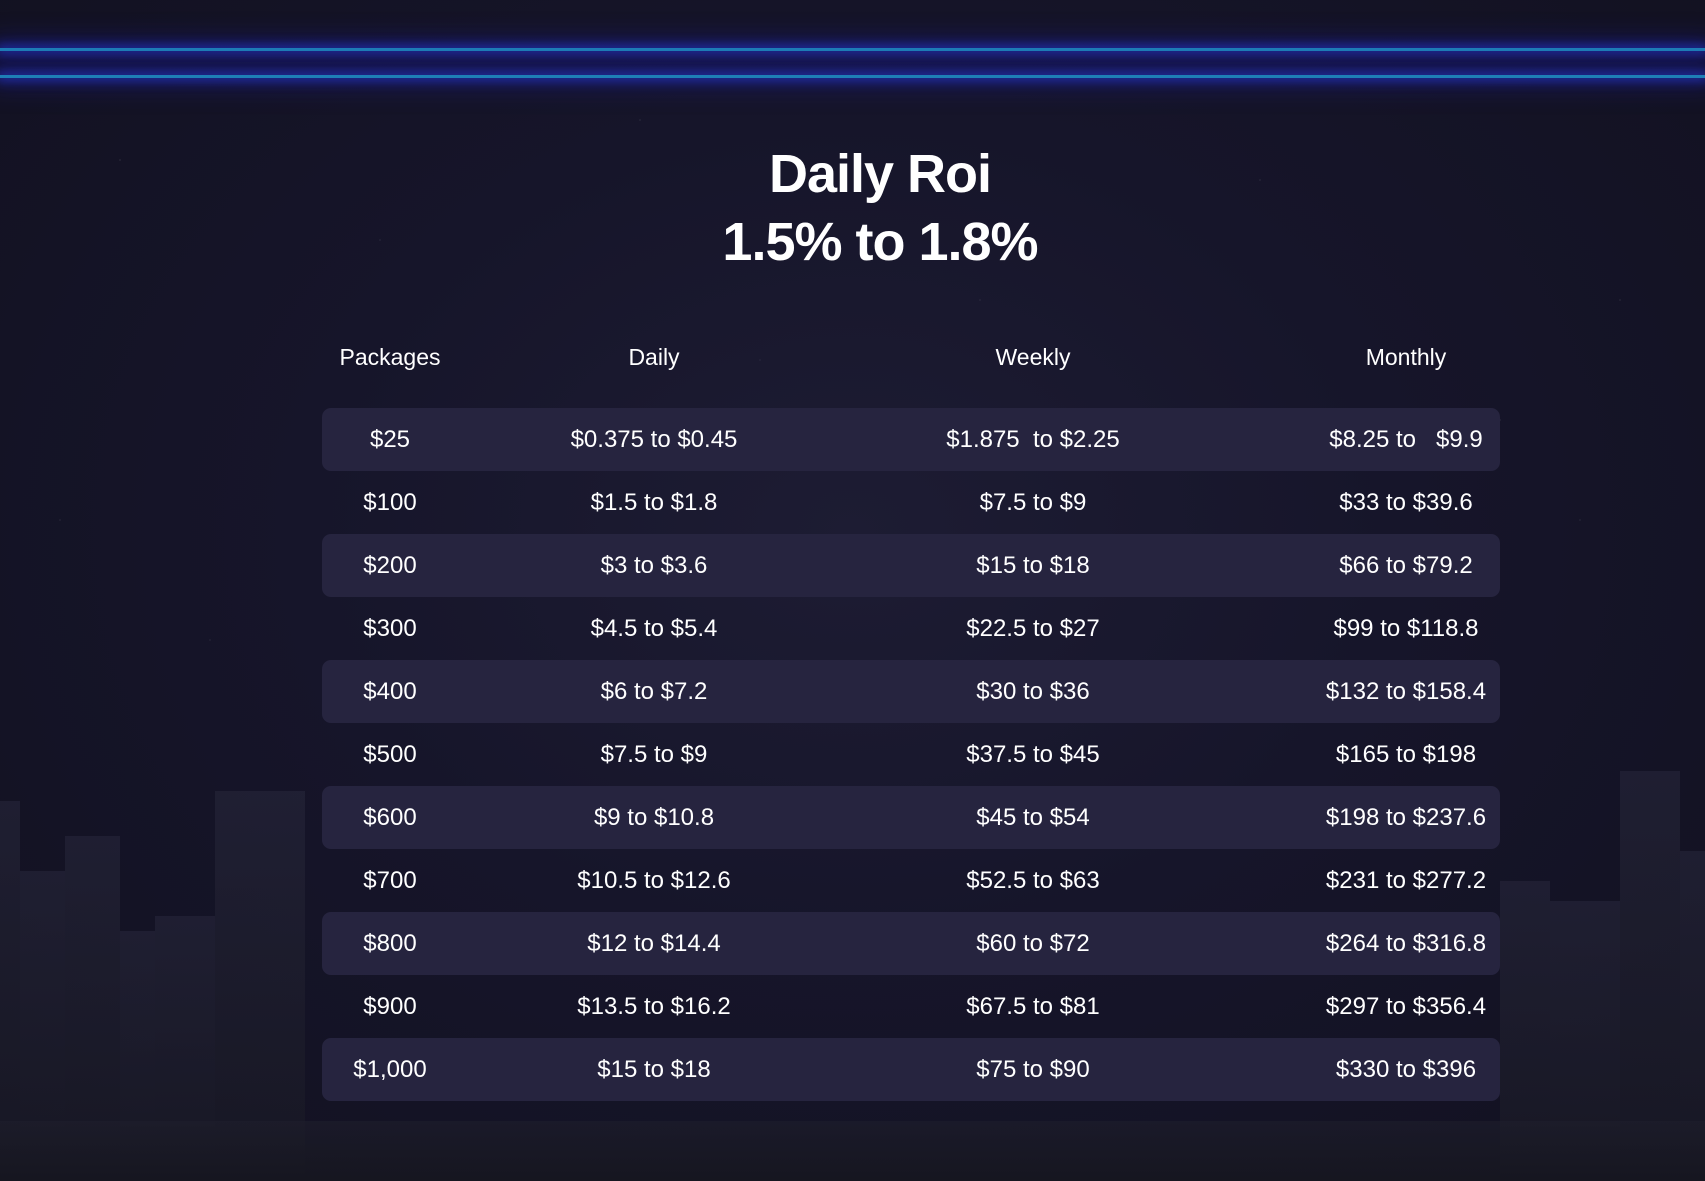 This screenshot has width=1705, height=1181. What do you see at coordinates (1406, 880) in the screenshot?
I see `monthly-cell: $231 to $277.2` at bounding box center [1406, 880].